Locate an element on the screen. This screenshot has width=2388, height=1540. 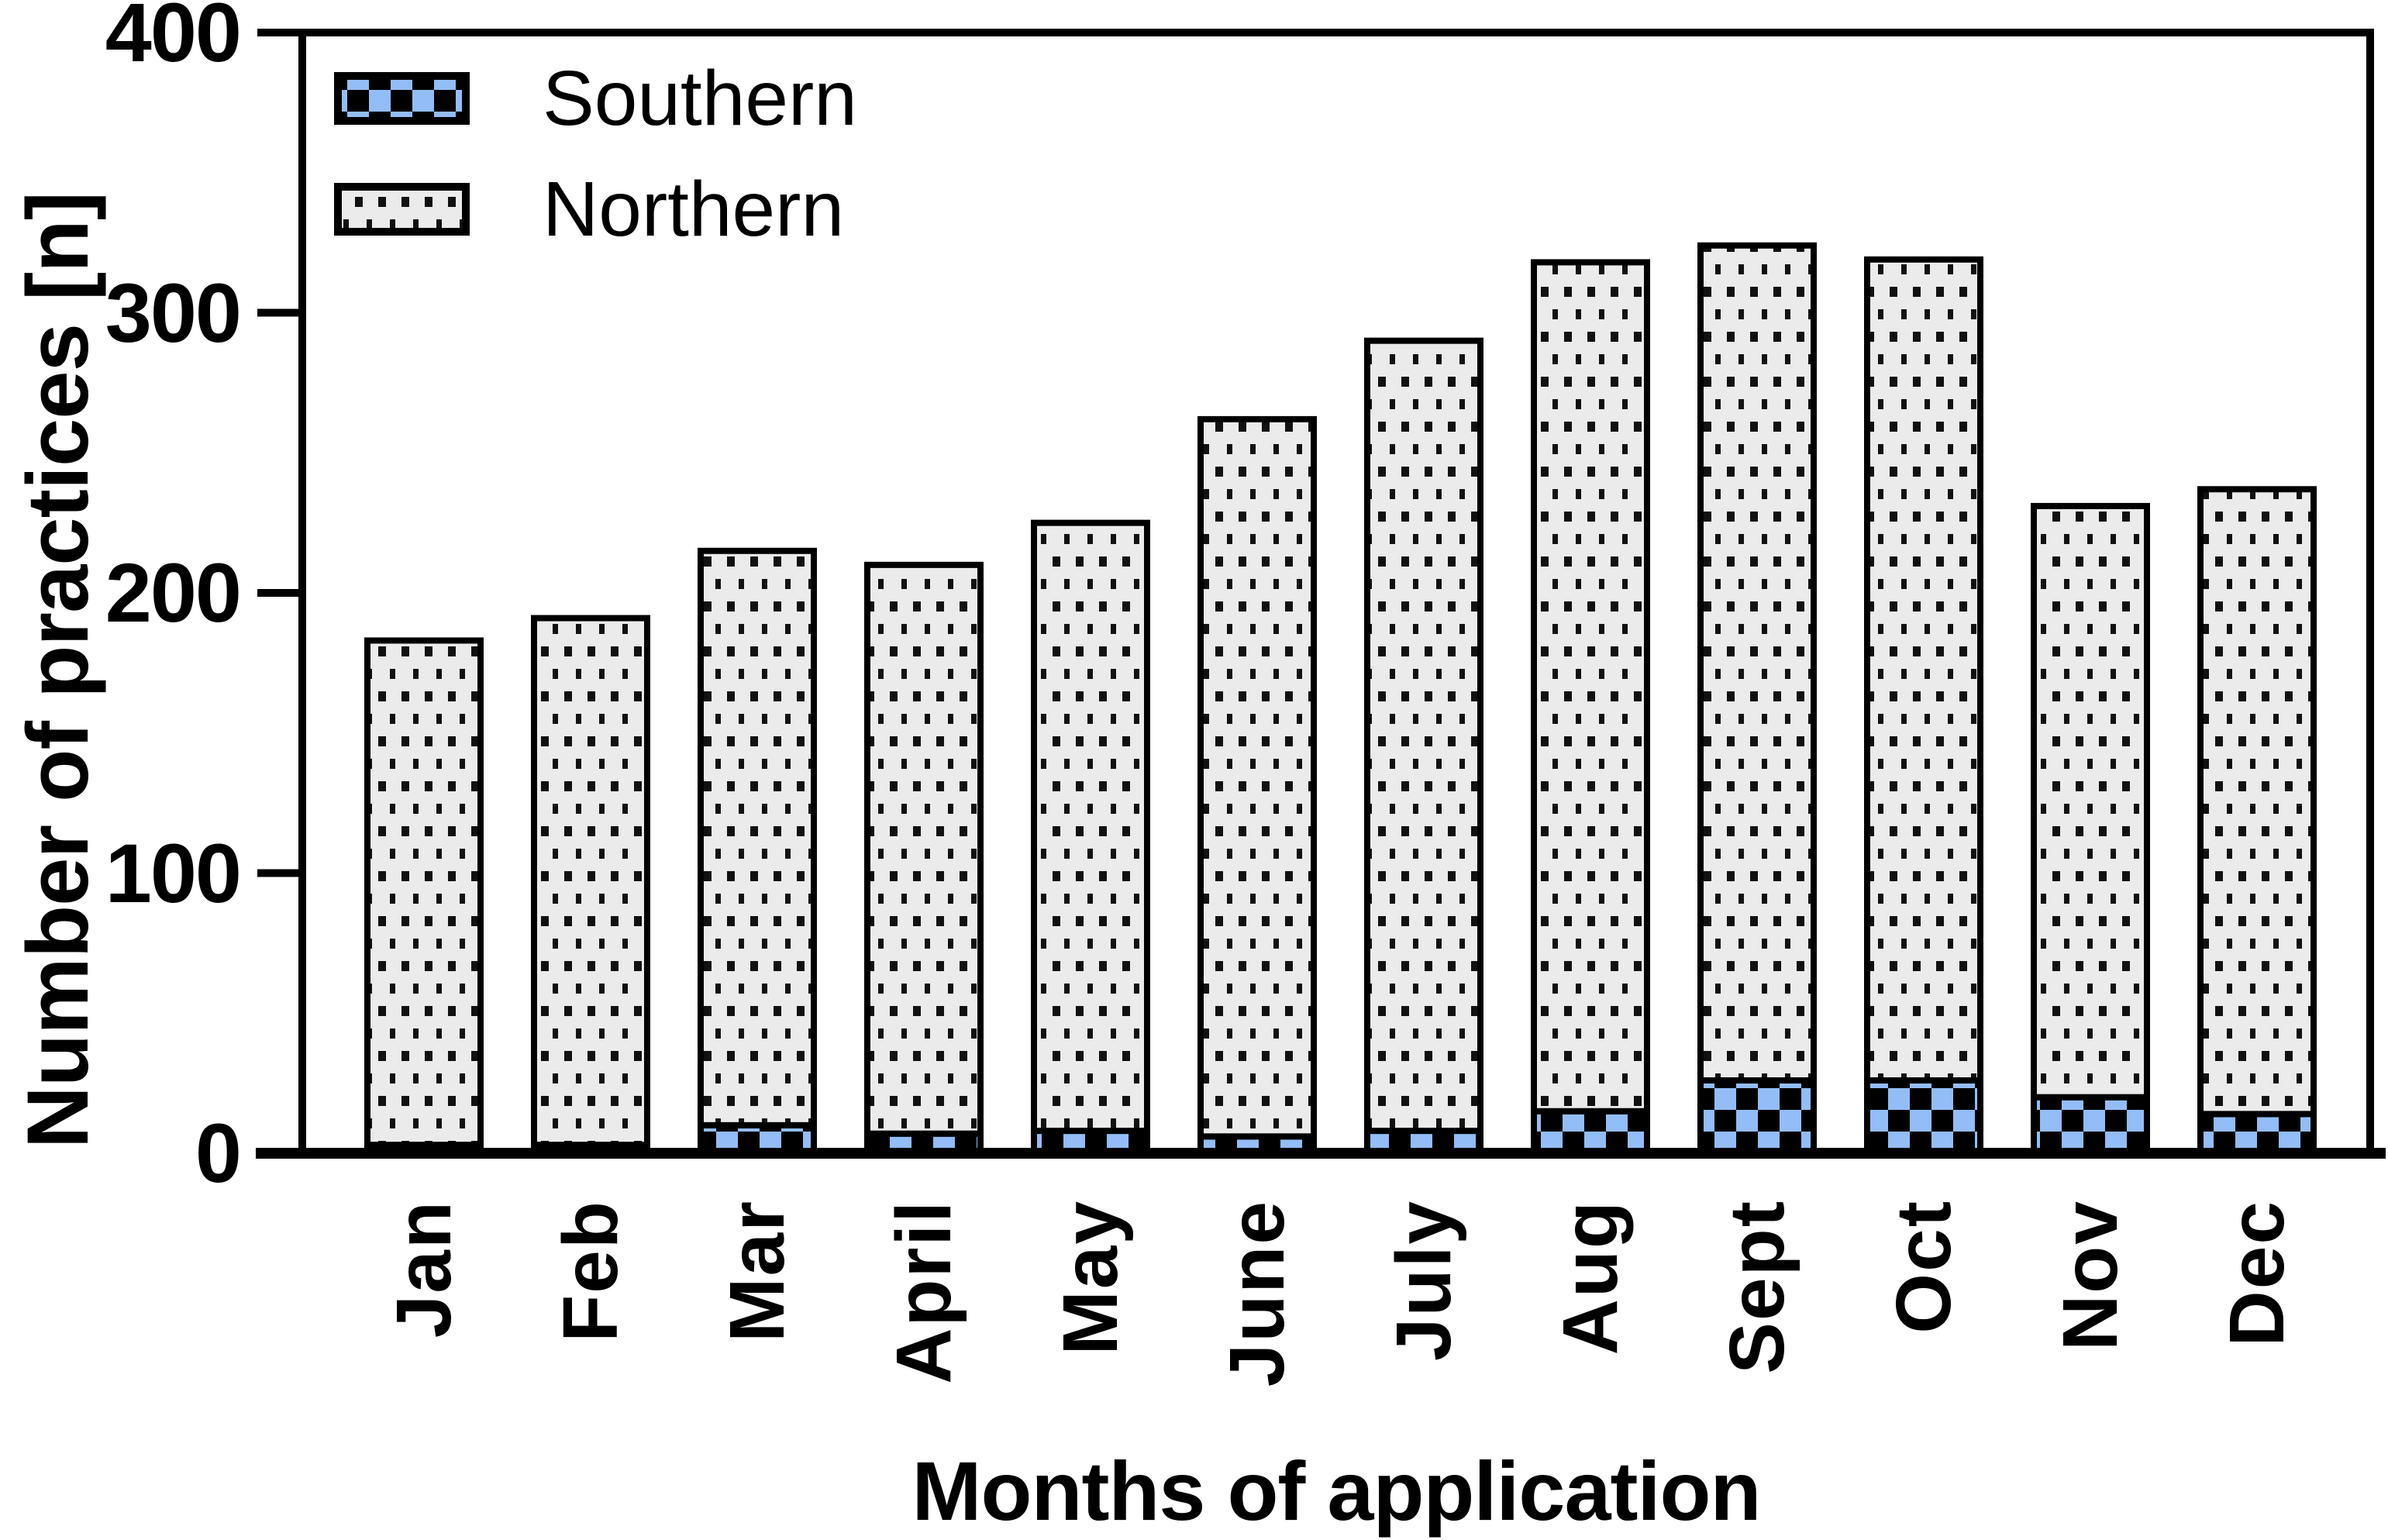
bar-segment-northern-Mar is located at coordinates (757, 837).